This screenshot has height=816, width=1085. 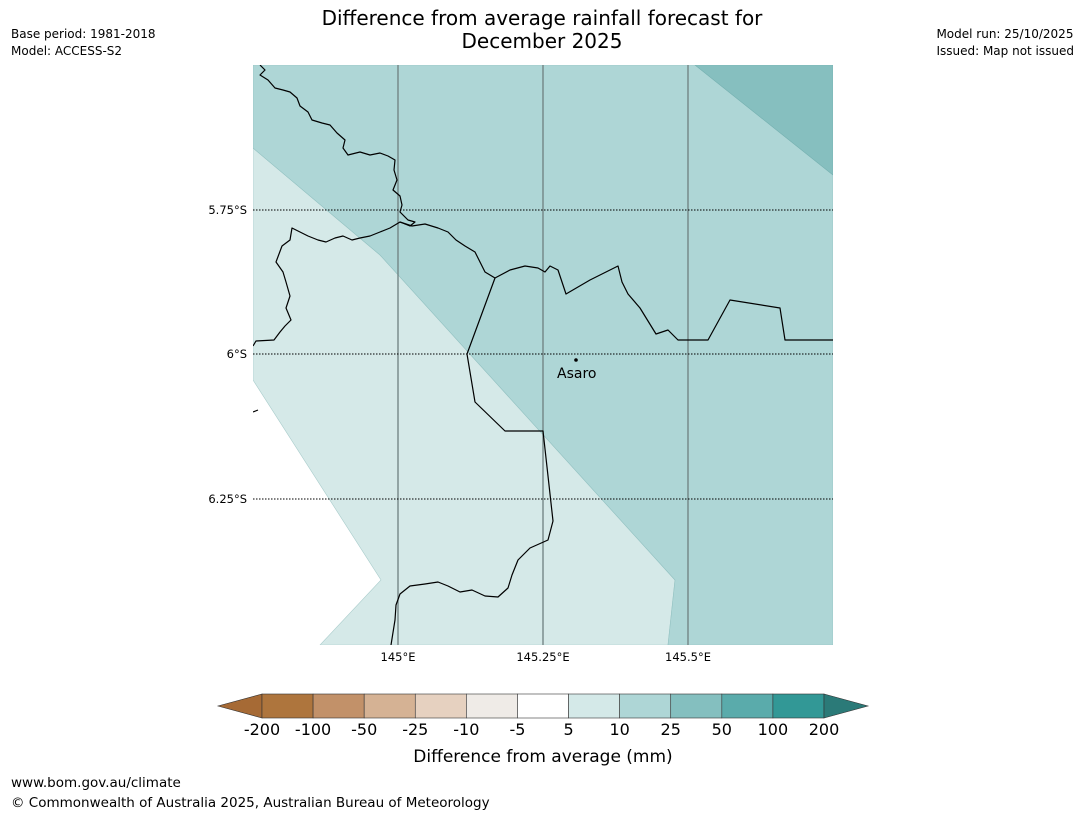 What do you see at coordinates (262, 729) in the screenshot?
I see `colorbar-tick-label: -200` at bounding box center [262, 729].